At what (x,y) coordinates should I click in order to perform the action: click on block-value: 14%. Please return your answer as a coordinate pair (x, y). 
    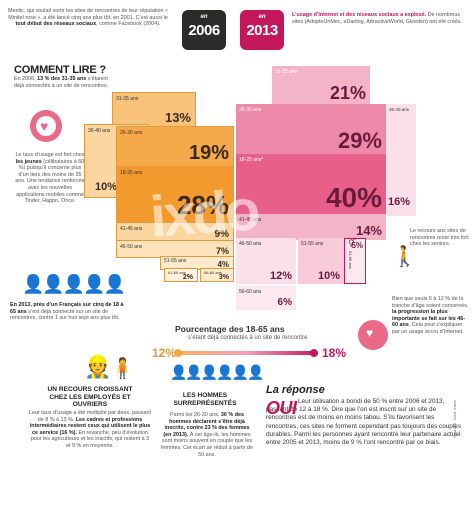
    Looking at the image, I should click on (368, 230).